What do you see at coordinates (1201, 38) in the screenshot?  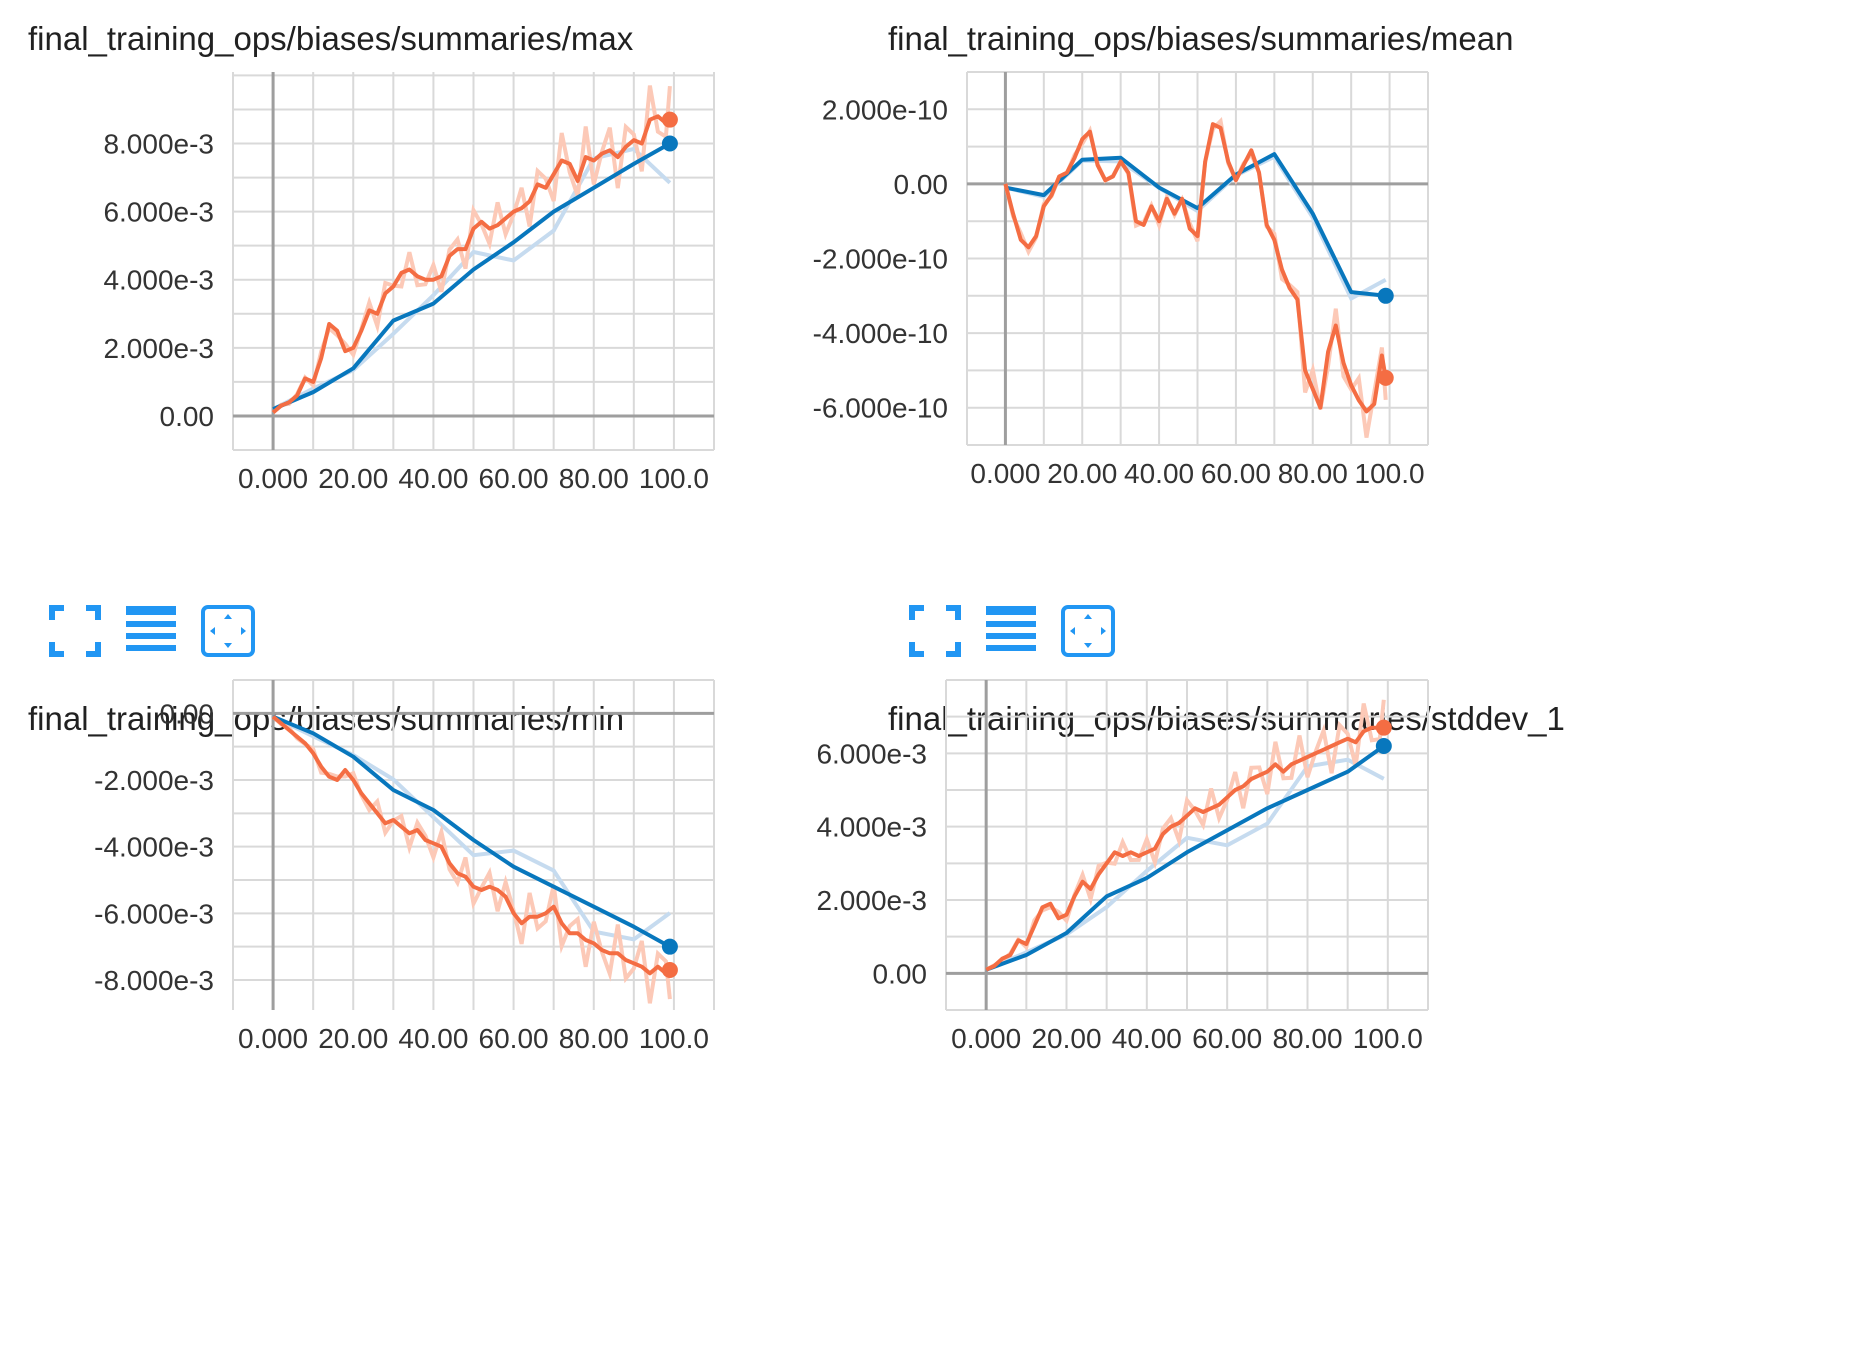 I see `chart-title: final_training_ops/biases/summaries/mean` at bounding box center [1201, 38].